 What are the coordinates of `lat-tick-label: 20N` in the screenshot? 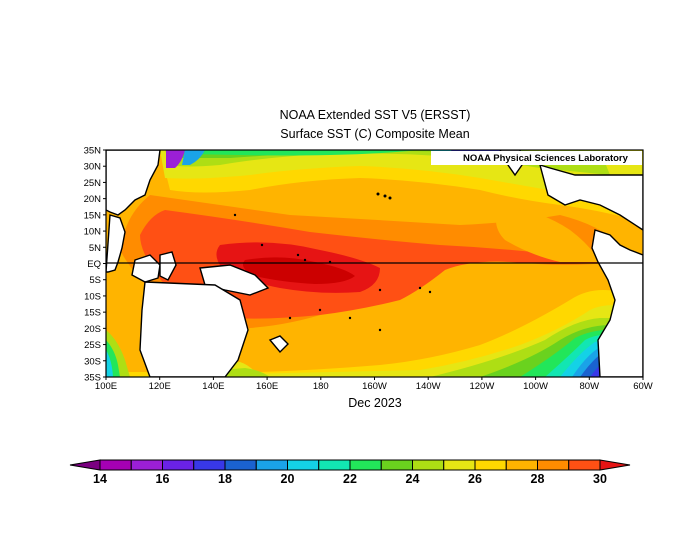 It's located at (93, 199).